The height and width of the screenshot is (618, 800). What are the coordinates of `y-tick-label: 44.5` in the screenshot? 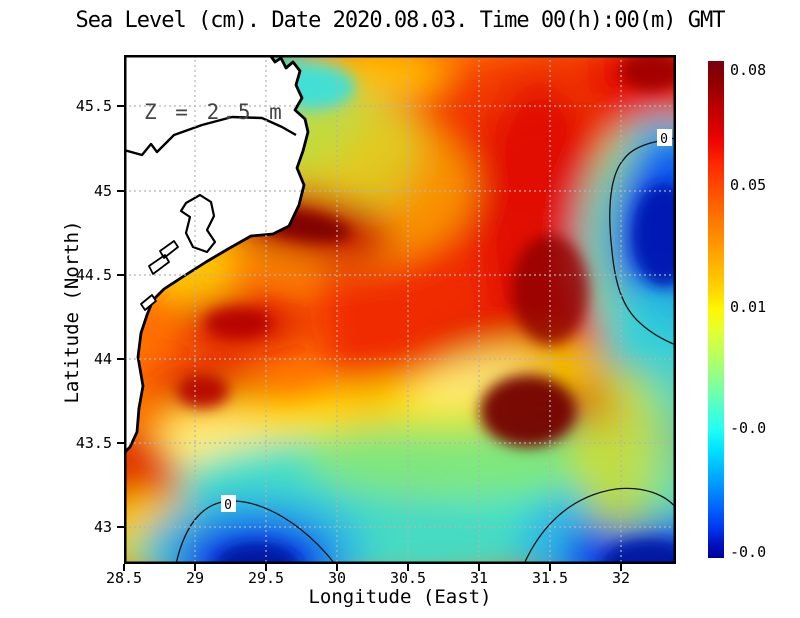 It's located at (93, 275).